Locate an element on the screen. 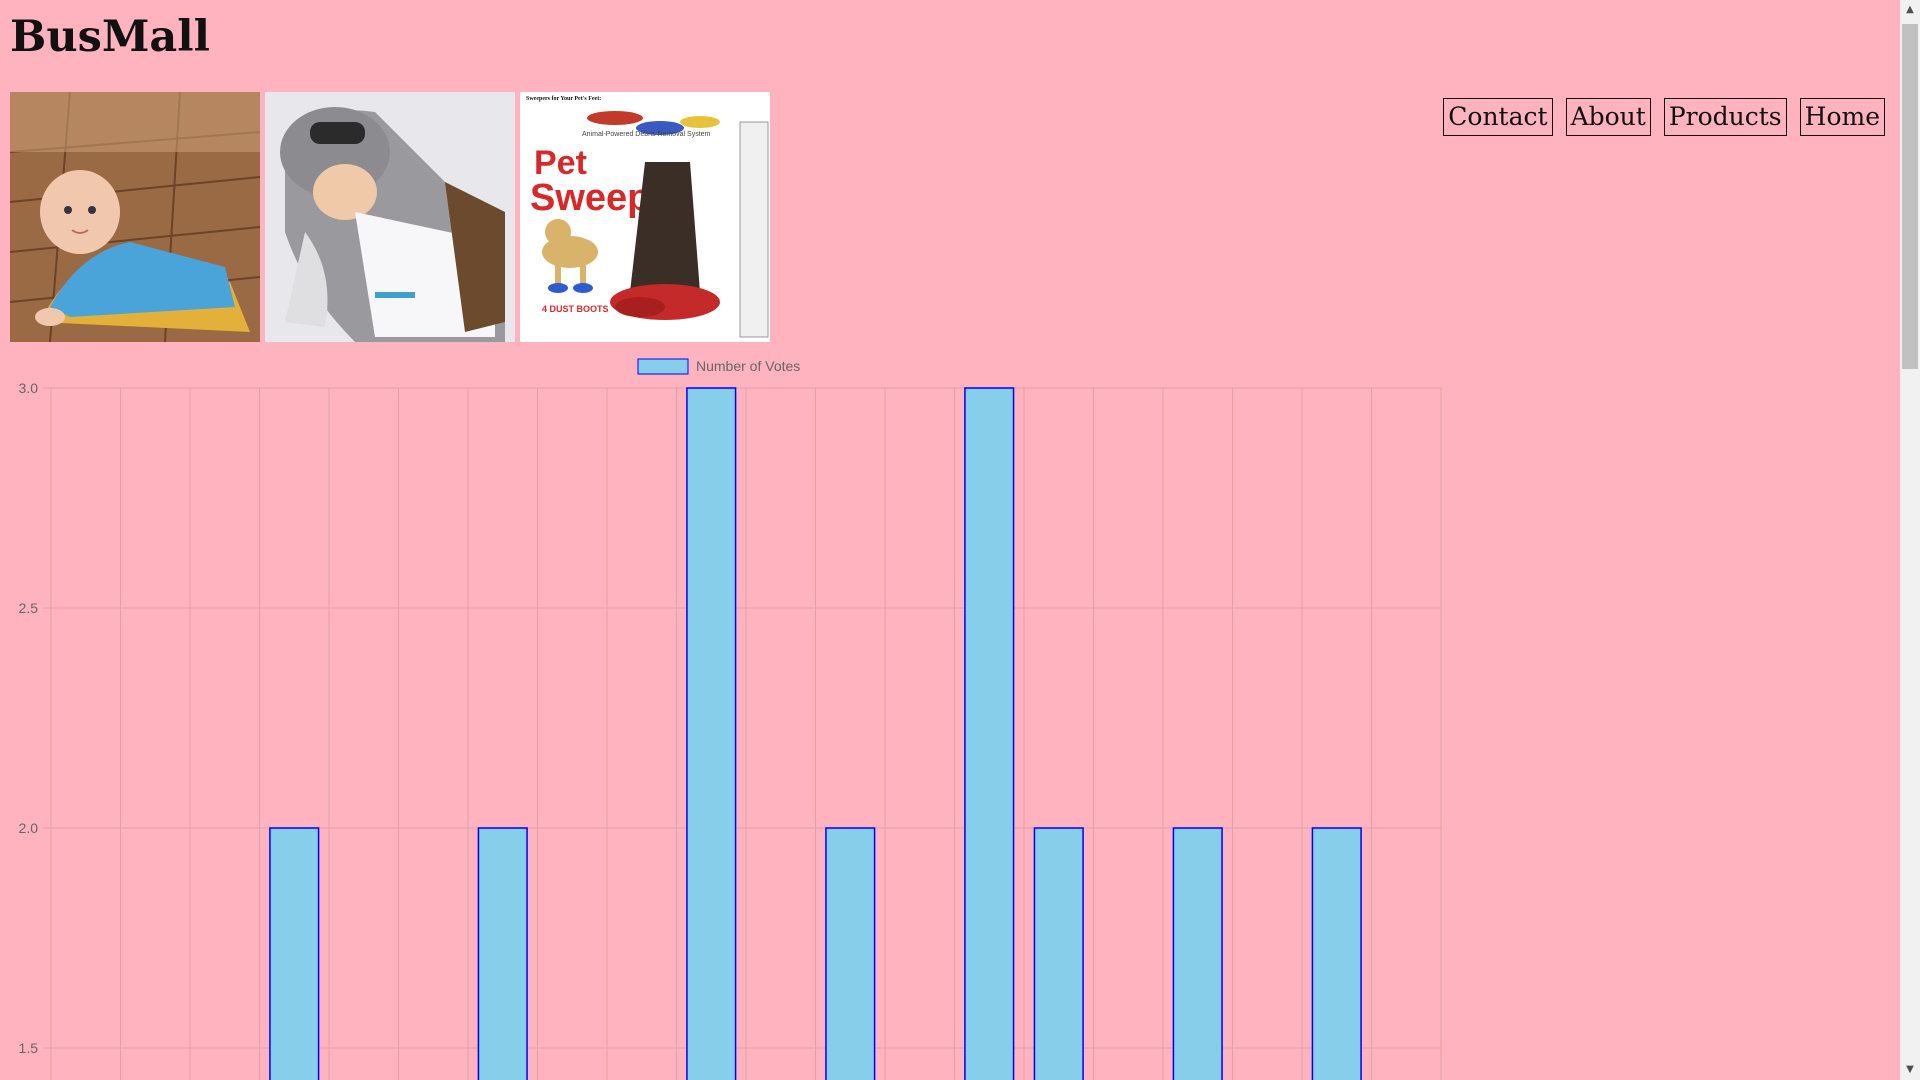  pet-sweep-subtitle: Animal-Powered Debris Removal System is located at coordinates (646, 134).